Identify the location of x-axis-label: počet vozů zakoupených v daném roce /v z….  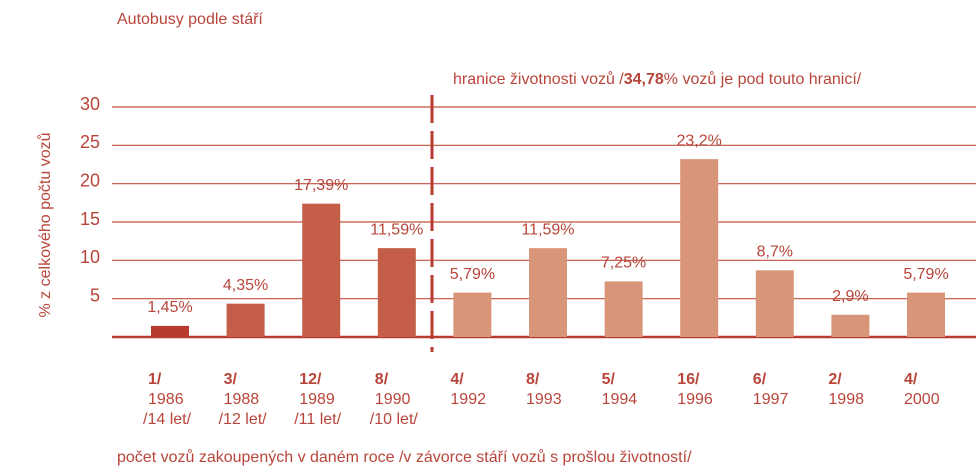
(404, 457).